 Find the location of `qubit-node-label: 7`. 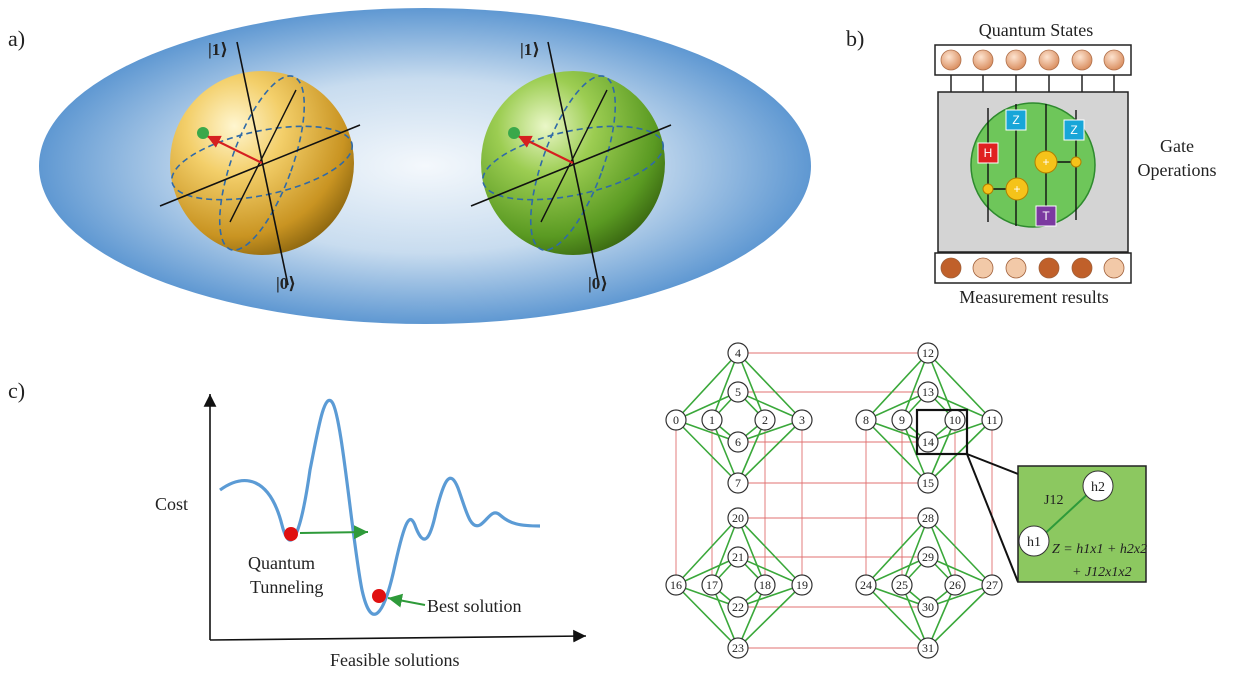

qubit-node-label: 7 is located at coordinates (738, 483).